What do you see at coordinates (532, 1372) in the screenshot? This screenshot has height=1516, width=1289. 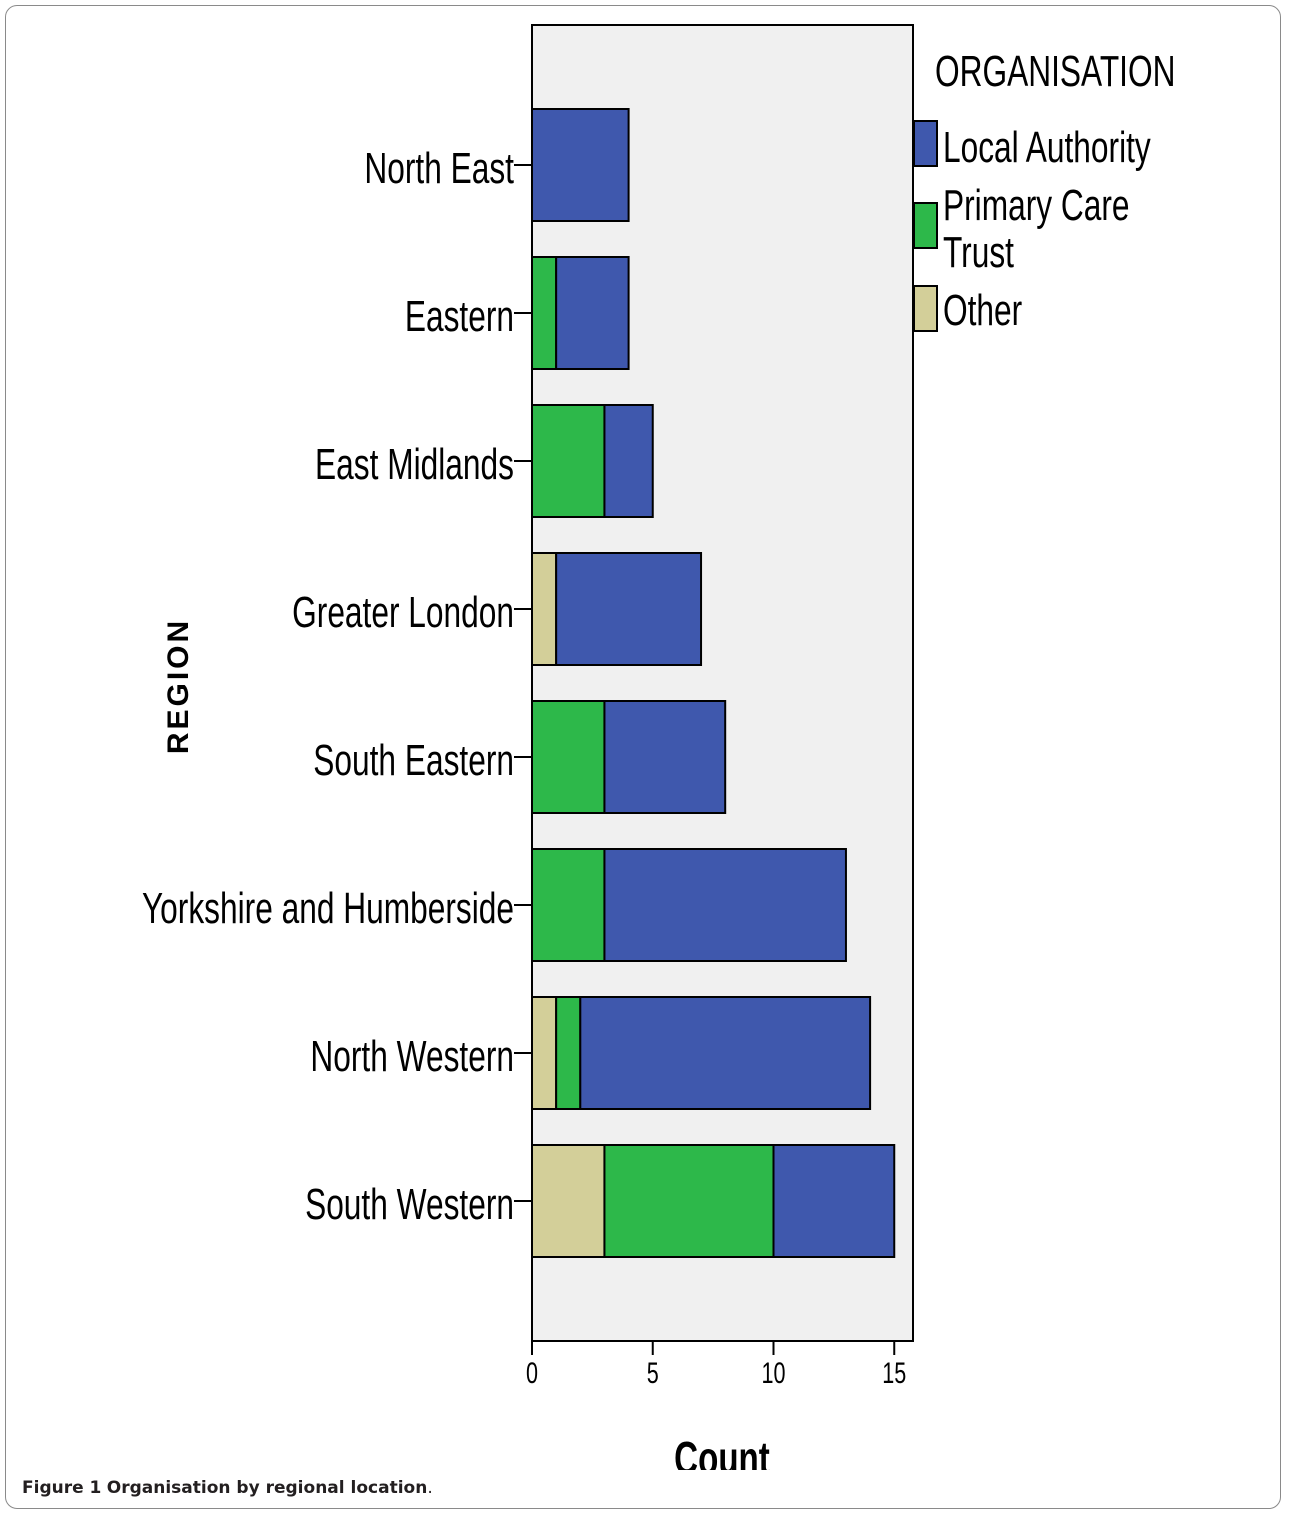 I see `x-tick-label: 0` at bounding box center [532, 1372].